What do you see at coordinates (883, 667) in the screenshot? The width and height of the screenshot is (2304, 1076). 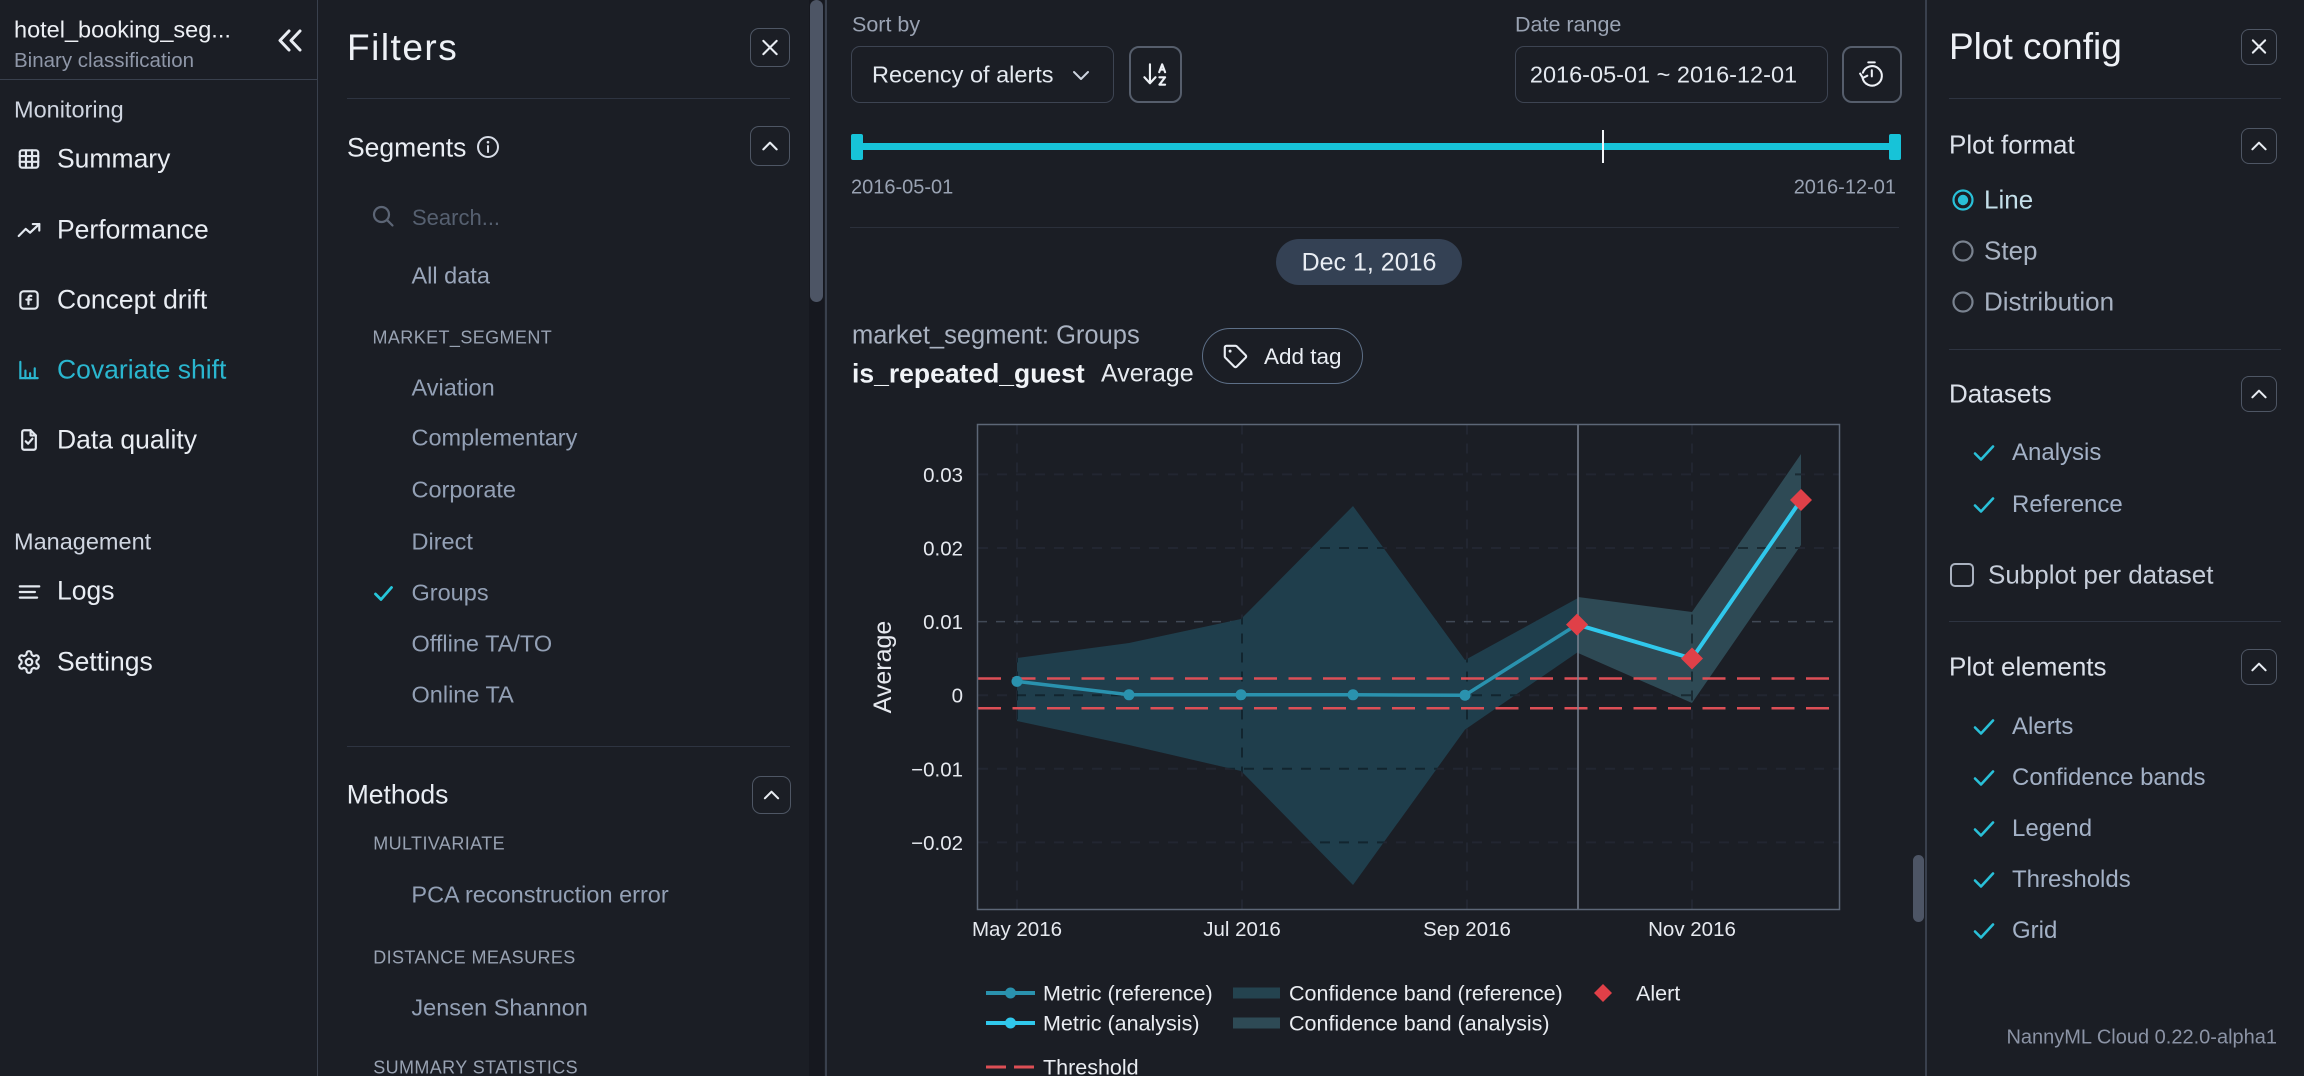 I see `svg-text: Average` at bounding box center [883, 667].